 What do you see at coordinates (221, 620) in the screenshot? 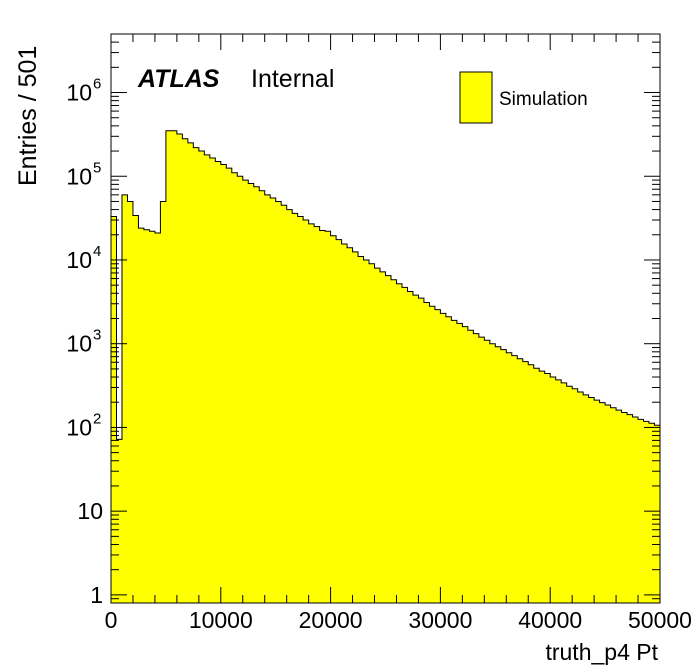
I see `x-tick-label: 10000` at bounding box center [221, 620].